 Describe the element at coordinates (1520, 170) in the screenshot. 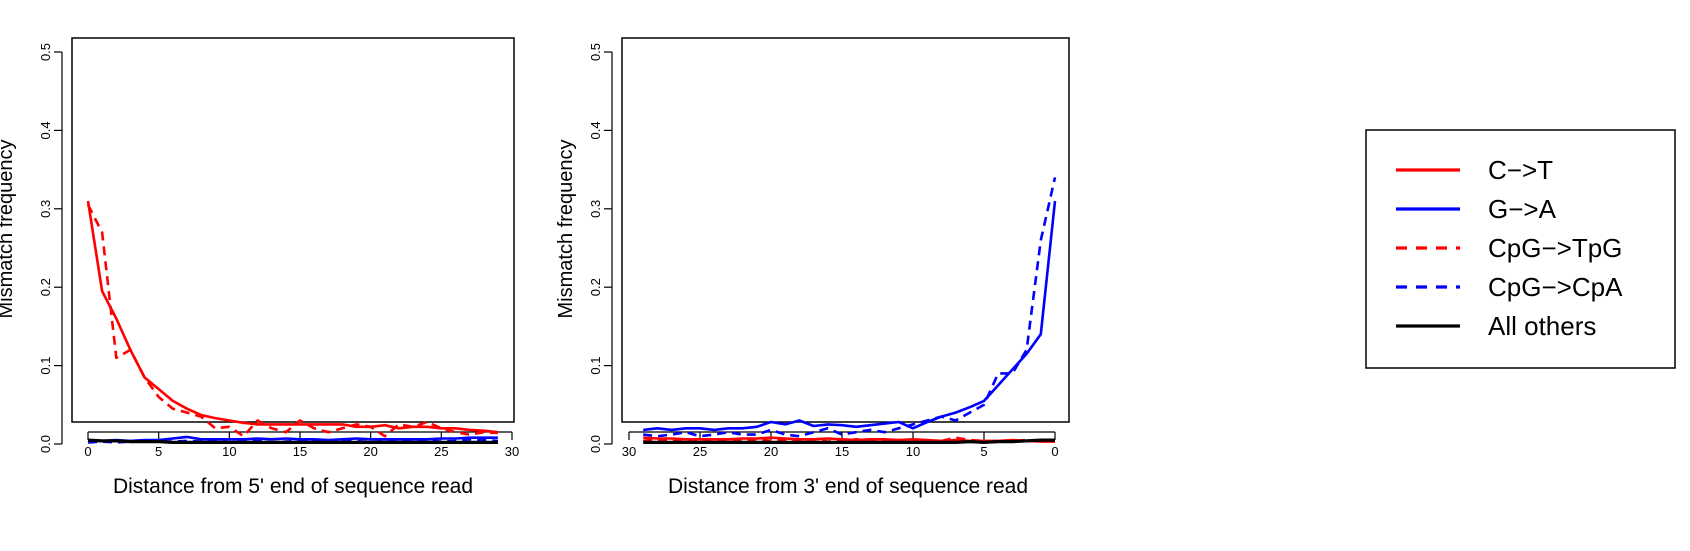

I see `legend-label: C−>T` at that location.